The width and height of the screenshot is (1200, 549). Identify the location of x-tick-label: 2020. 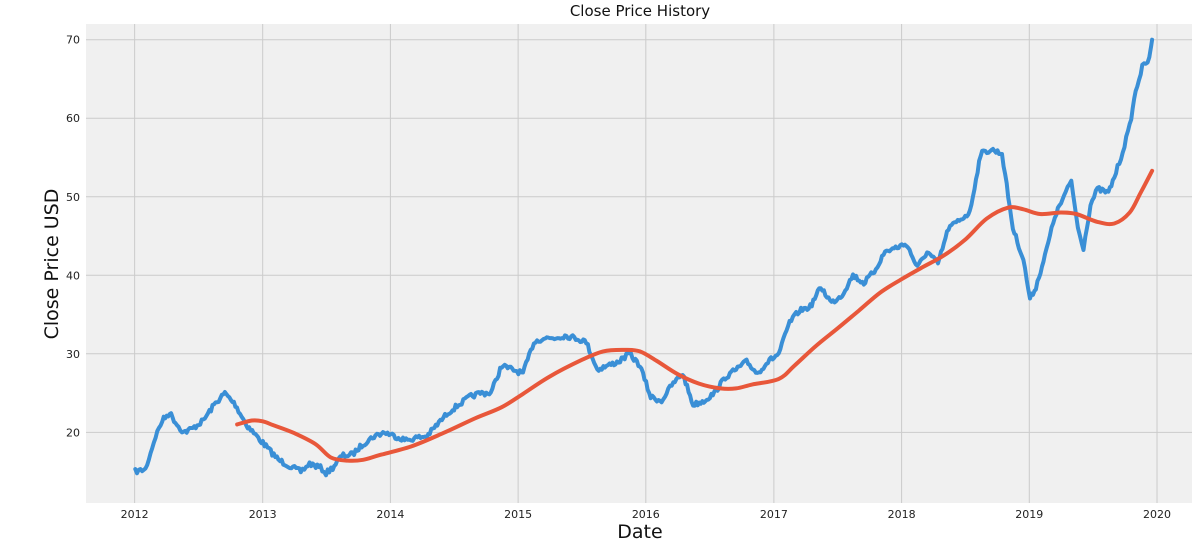
(1157, 514).